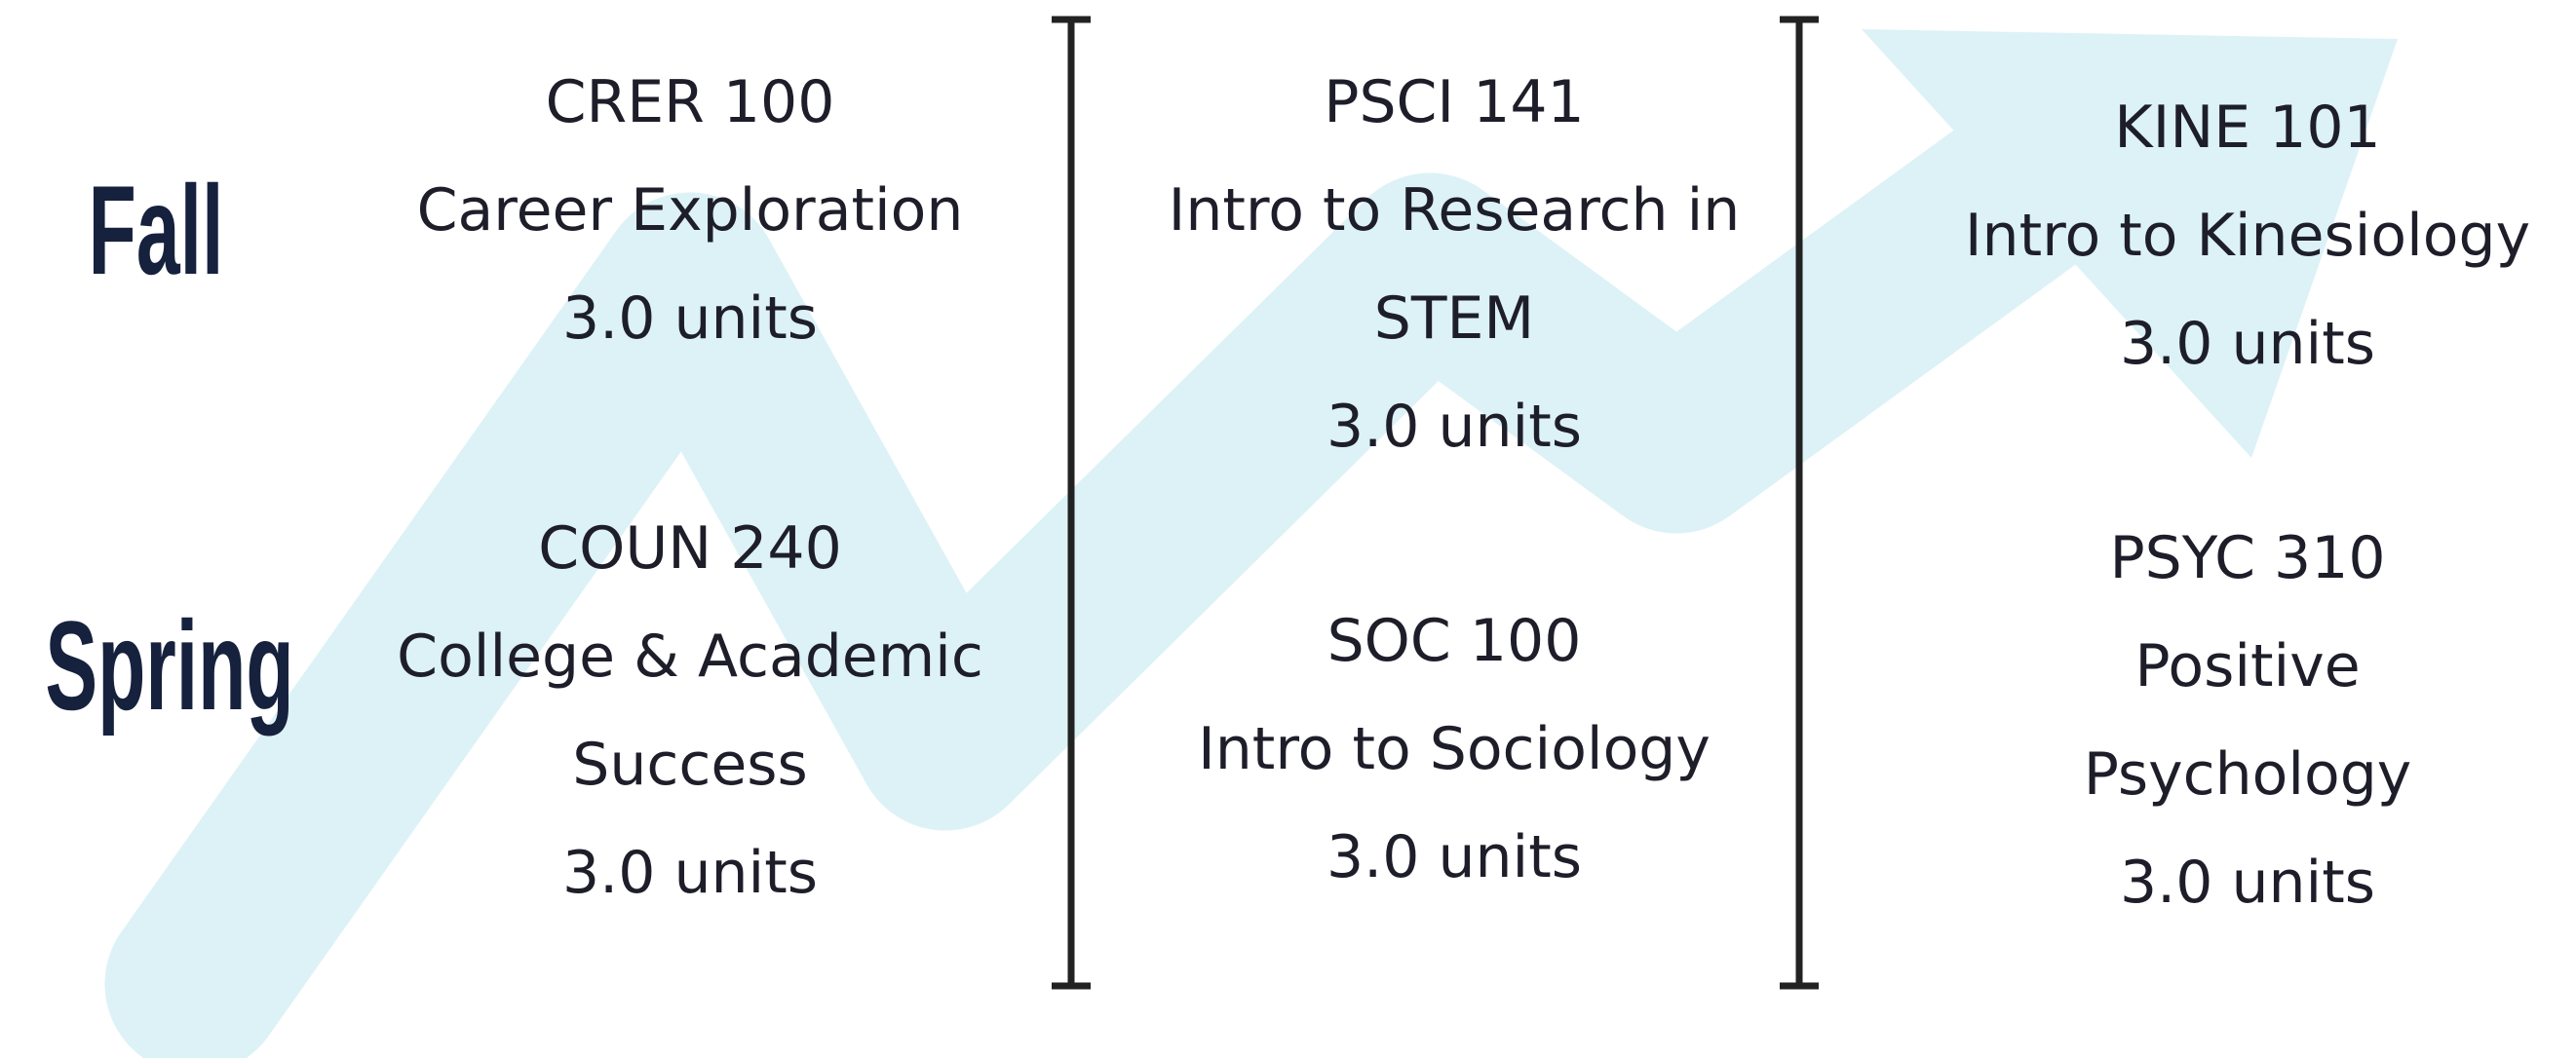 This screenshot has height=1058, width=2576. I want to click on course: CRER 100 Career Exploration 3.0 units, so click(690, 211).